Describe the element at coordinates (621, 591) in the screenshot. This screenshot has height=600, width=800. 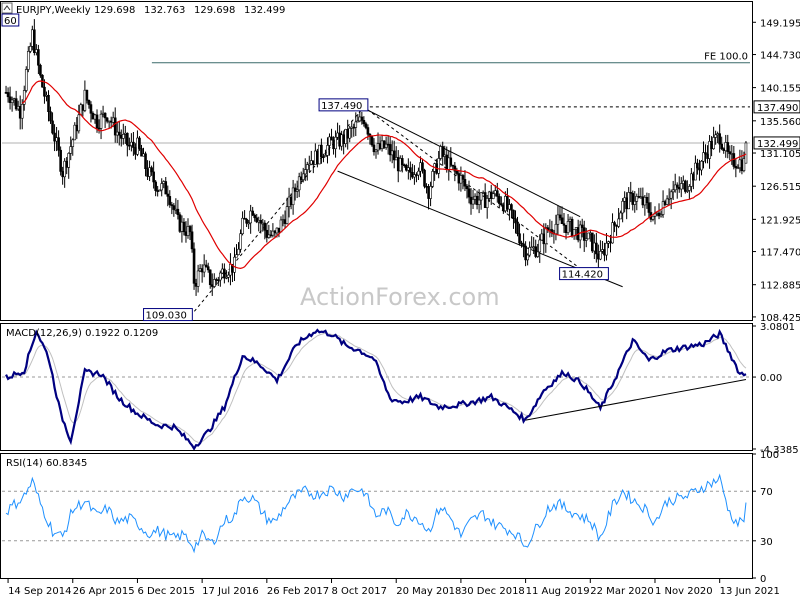
I see `x-tick-label: 22 Mar 2020` at that location.